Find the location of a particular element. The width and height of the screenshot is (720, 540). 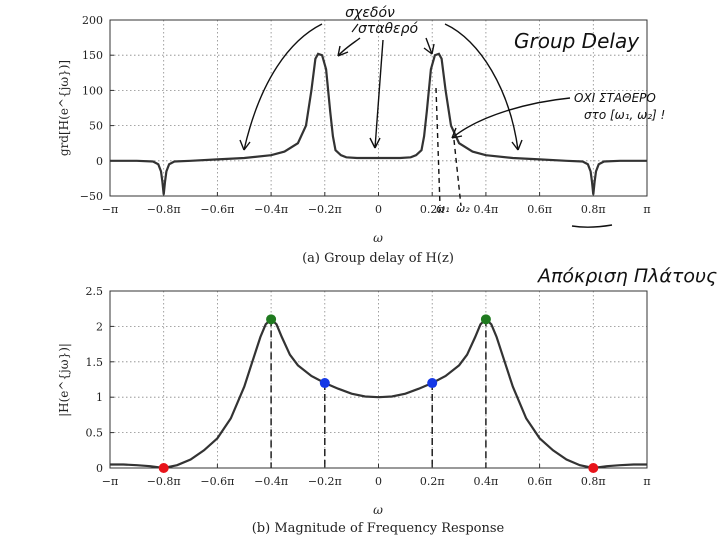

plot-b-xtick-label: −0.2π is located at coordinates (325, 481).